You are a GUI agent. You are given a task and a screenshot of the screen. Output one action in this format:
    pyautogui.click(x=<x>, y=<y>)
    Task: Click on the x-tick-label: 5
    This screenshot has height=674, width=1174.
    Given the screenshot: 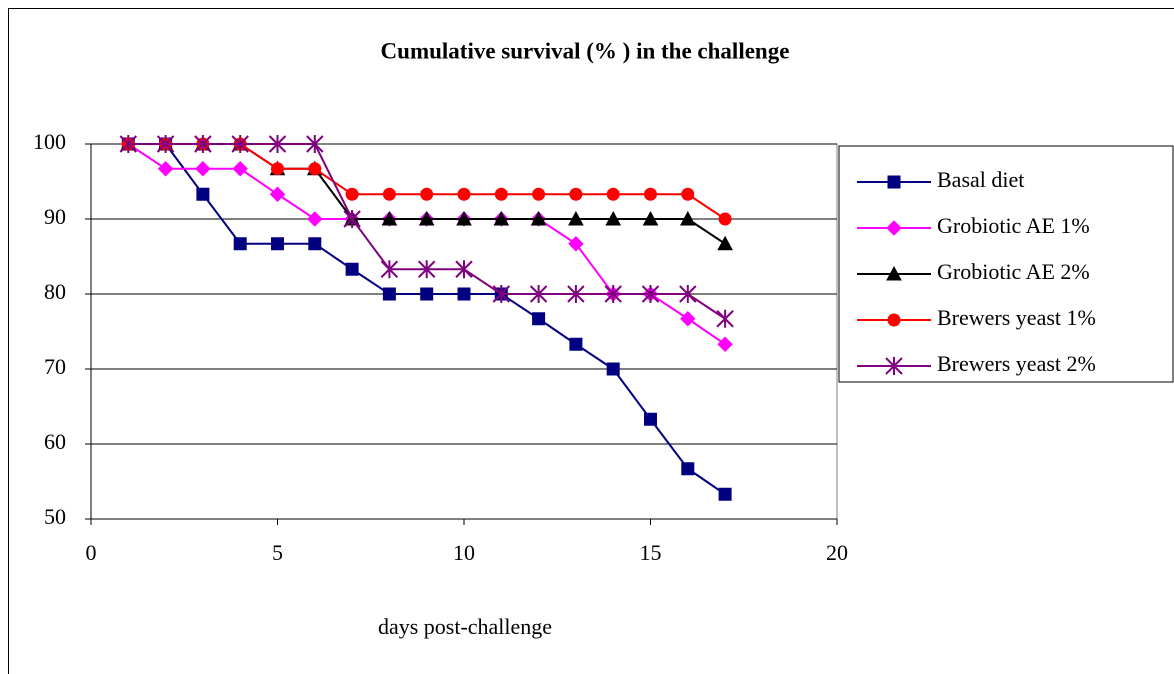 What is the action you would take?
    pyautogui.click(x=277, y=552)
    